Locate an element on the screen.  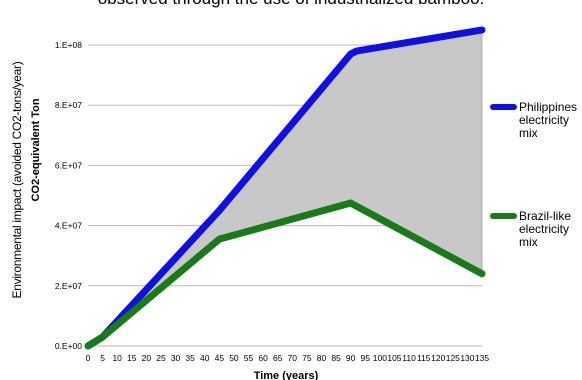
x-tick-label: 30 is located at coordinates (176, 358).